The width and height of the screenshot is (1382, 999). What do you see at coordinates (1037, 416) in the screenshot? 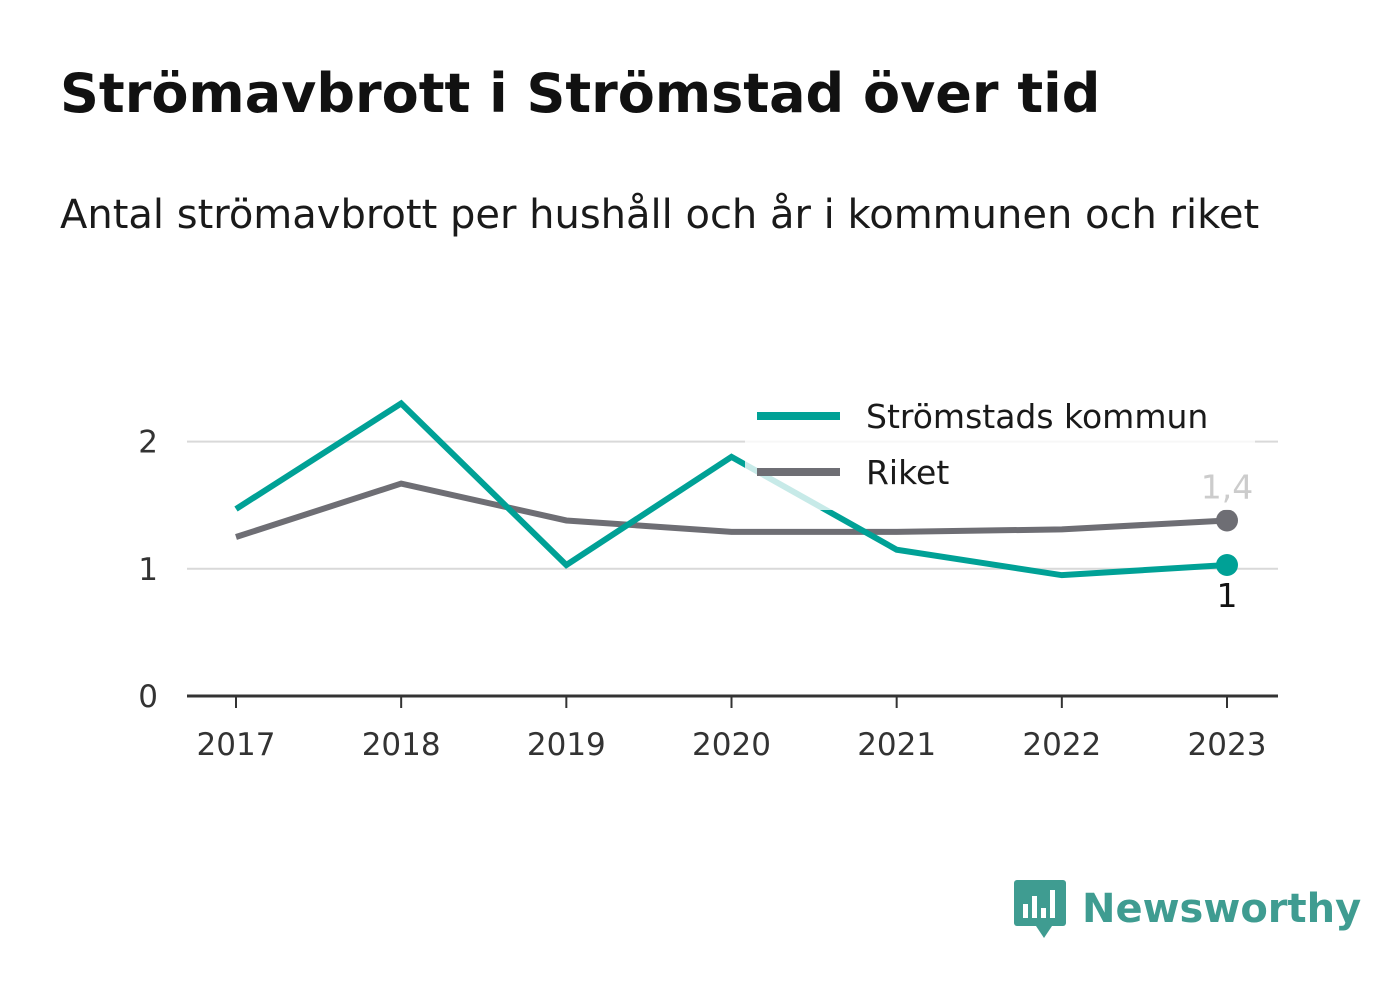
I see `legend-label: Strömstads kommun` at bounding box center [1037, 416].